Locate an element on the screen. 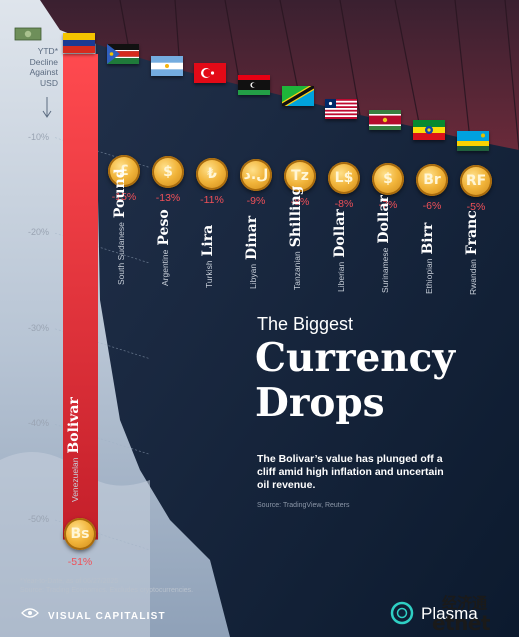 This screenshot has height=637, width=519. currency-name: Turkish Lira is located at coordinates (208, 255).